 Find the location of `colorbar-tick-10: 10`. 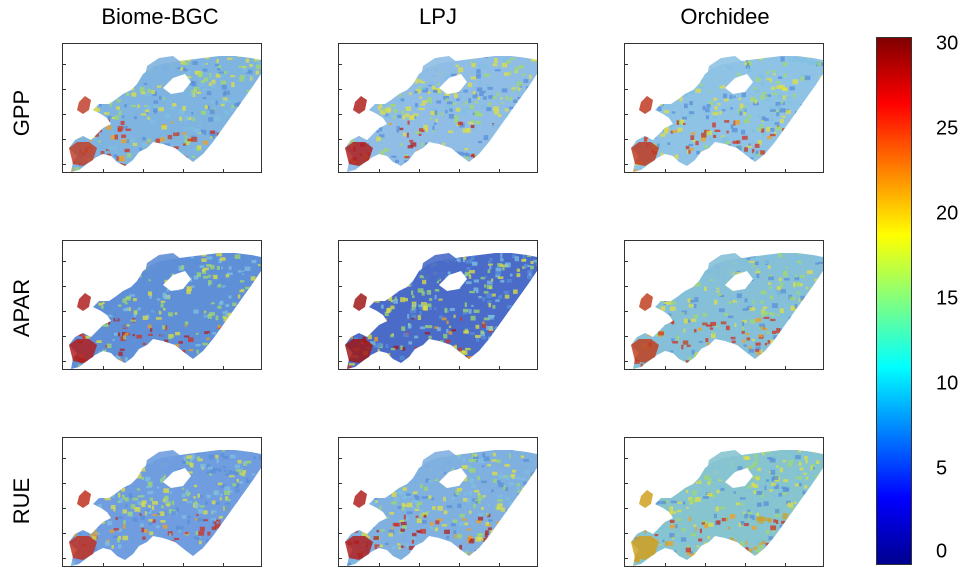

colorbar-tick-10: 10 is located at coordinates (947, 383).